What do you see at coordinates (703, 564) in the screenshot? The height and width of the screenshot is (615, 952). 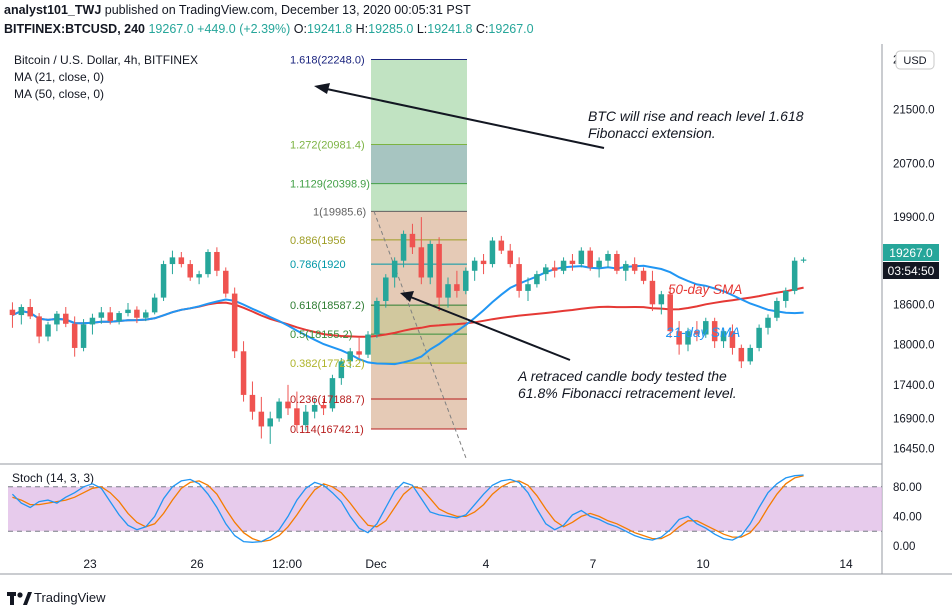 I see `time-tick-label: 10` at bounding box center [703, 564].